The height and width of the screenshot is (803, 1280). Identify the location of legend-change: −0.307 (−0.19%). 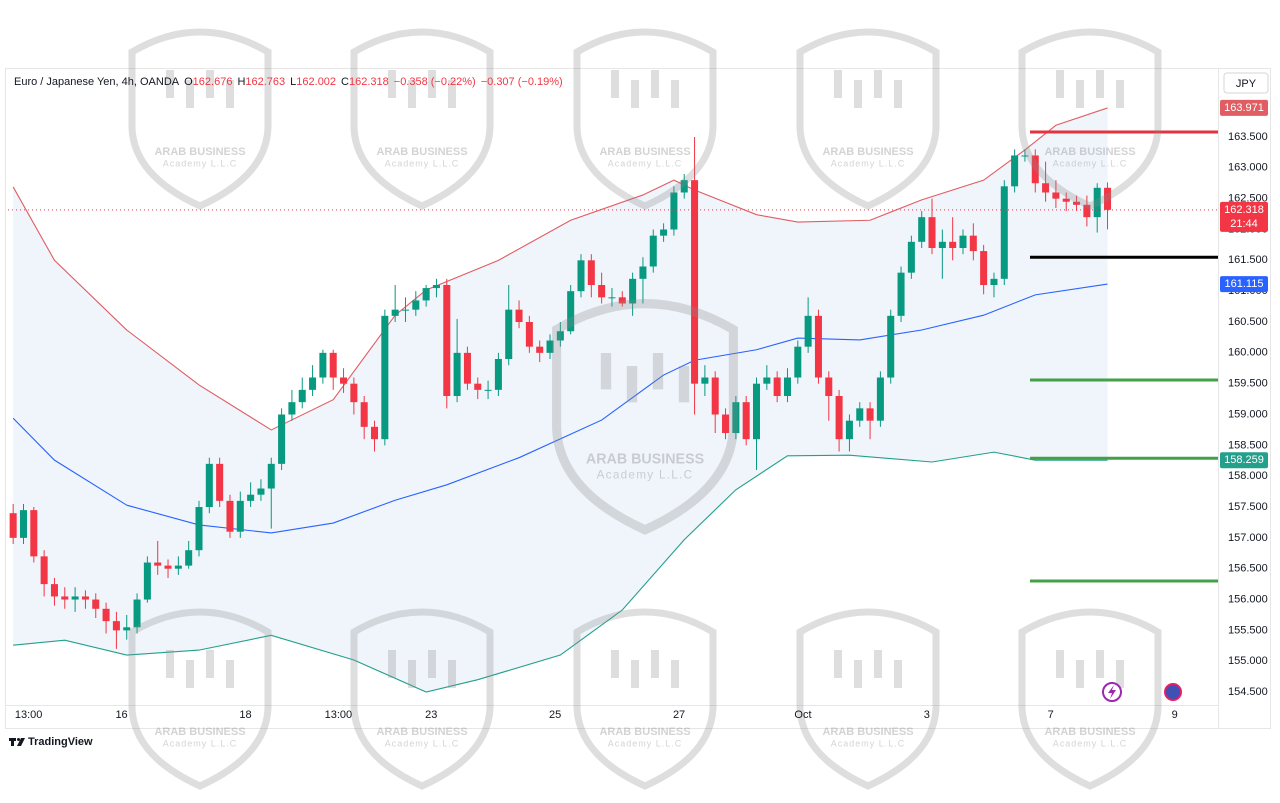
(522, 82).